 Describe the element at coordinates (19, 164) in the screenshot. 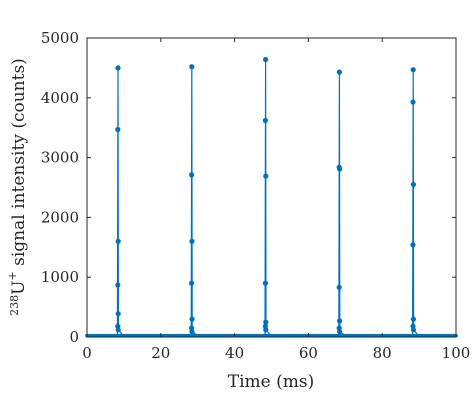

I see `y-axis-label-rest: signal intensity (counts)` at that location.